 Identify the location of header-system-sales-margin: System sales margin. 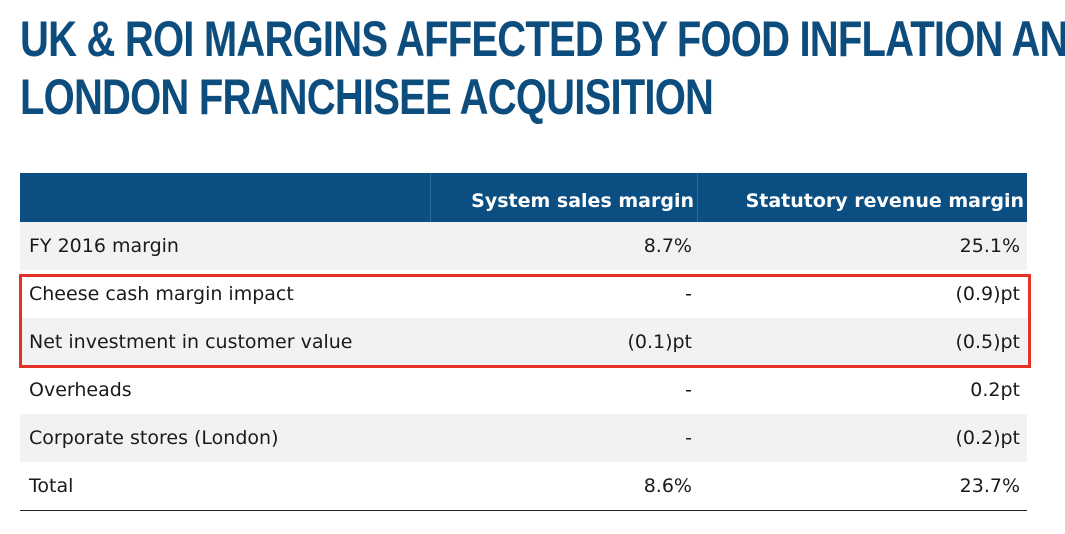
(564, 197).